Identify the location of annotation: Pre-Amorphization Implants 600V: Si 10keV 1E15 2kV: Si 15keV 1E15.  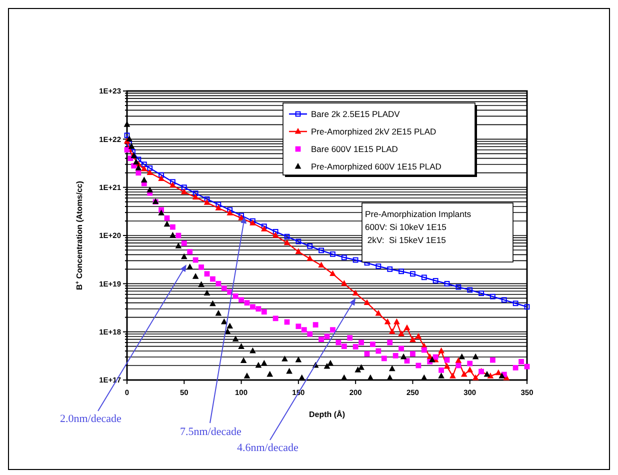
(418, 227).